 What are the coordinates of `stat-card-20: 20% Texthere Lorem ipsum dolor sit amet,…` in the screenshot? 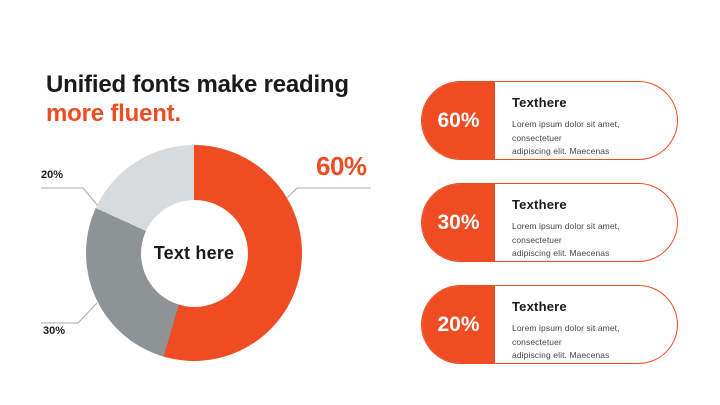 It's located at (549, 324).